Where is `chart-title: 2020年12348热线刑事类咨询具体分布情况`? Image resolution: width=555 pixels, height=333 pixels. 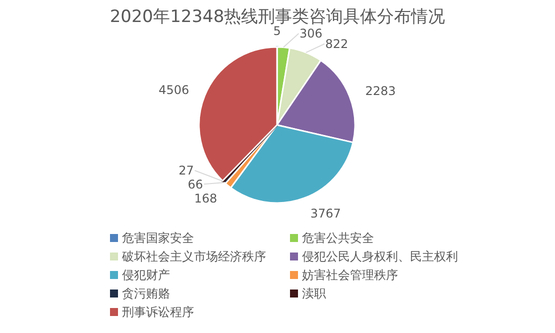
chart-title: 2020年12348热线刑事类咨询具体分布情况 is located at coordinates (278, 17).